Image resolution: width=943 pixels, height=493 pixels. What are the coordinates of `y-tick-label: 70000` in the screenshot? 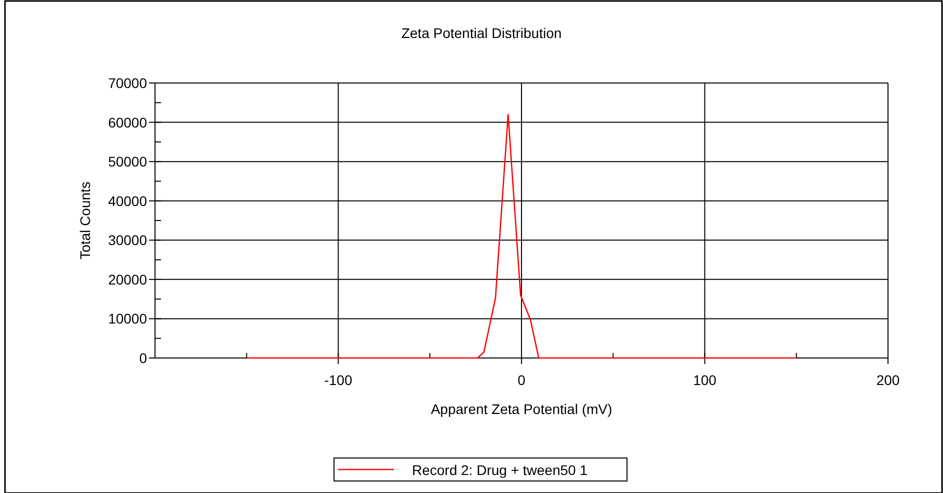 It's located at (128, 83).